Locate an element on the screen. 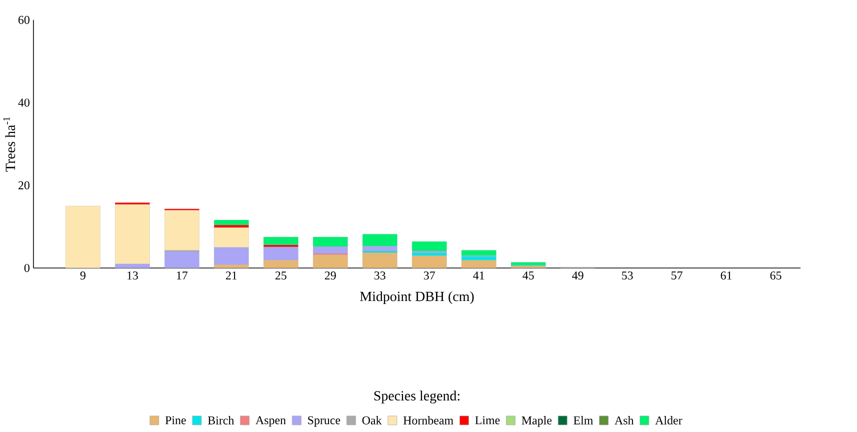 The width and height of the screenshot is (857, 432). x-tick-label: 53 is located at coordinates (627, 275).